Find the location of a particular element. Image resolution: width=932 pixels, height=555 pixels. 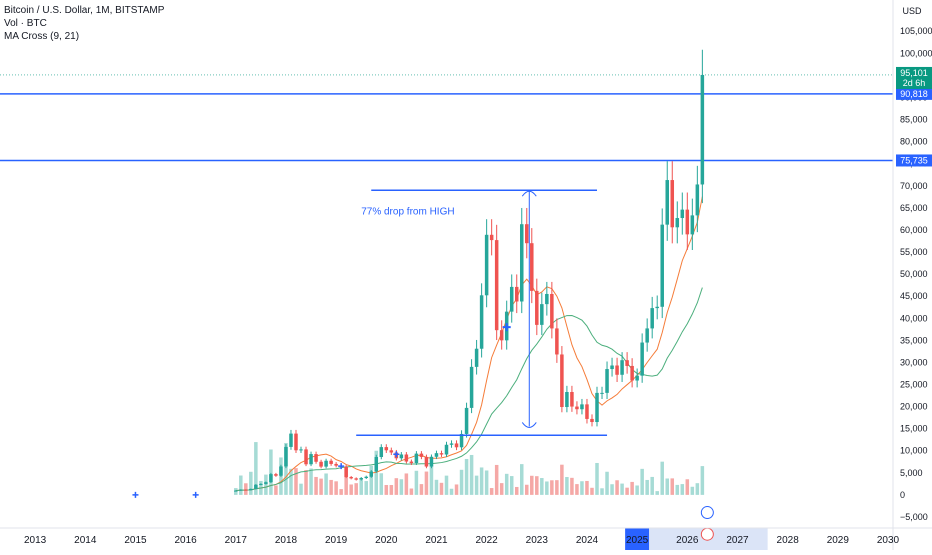

symbol-title: Bitcoin / U.S. Dollar, 1M, BITSTAMP is located at coordinates (84, 10).